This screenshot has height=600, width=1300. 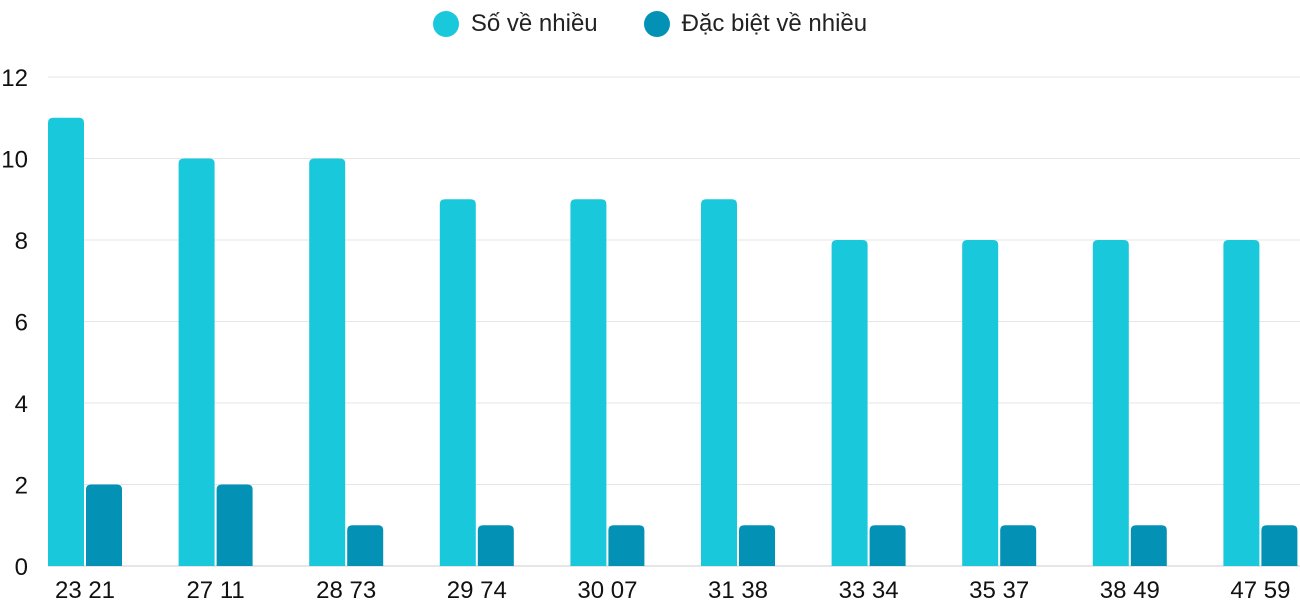 I want to click on legend-item-series-1: Số về nhiều, so click(x=515, y=24).